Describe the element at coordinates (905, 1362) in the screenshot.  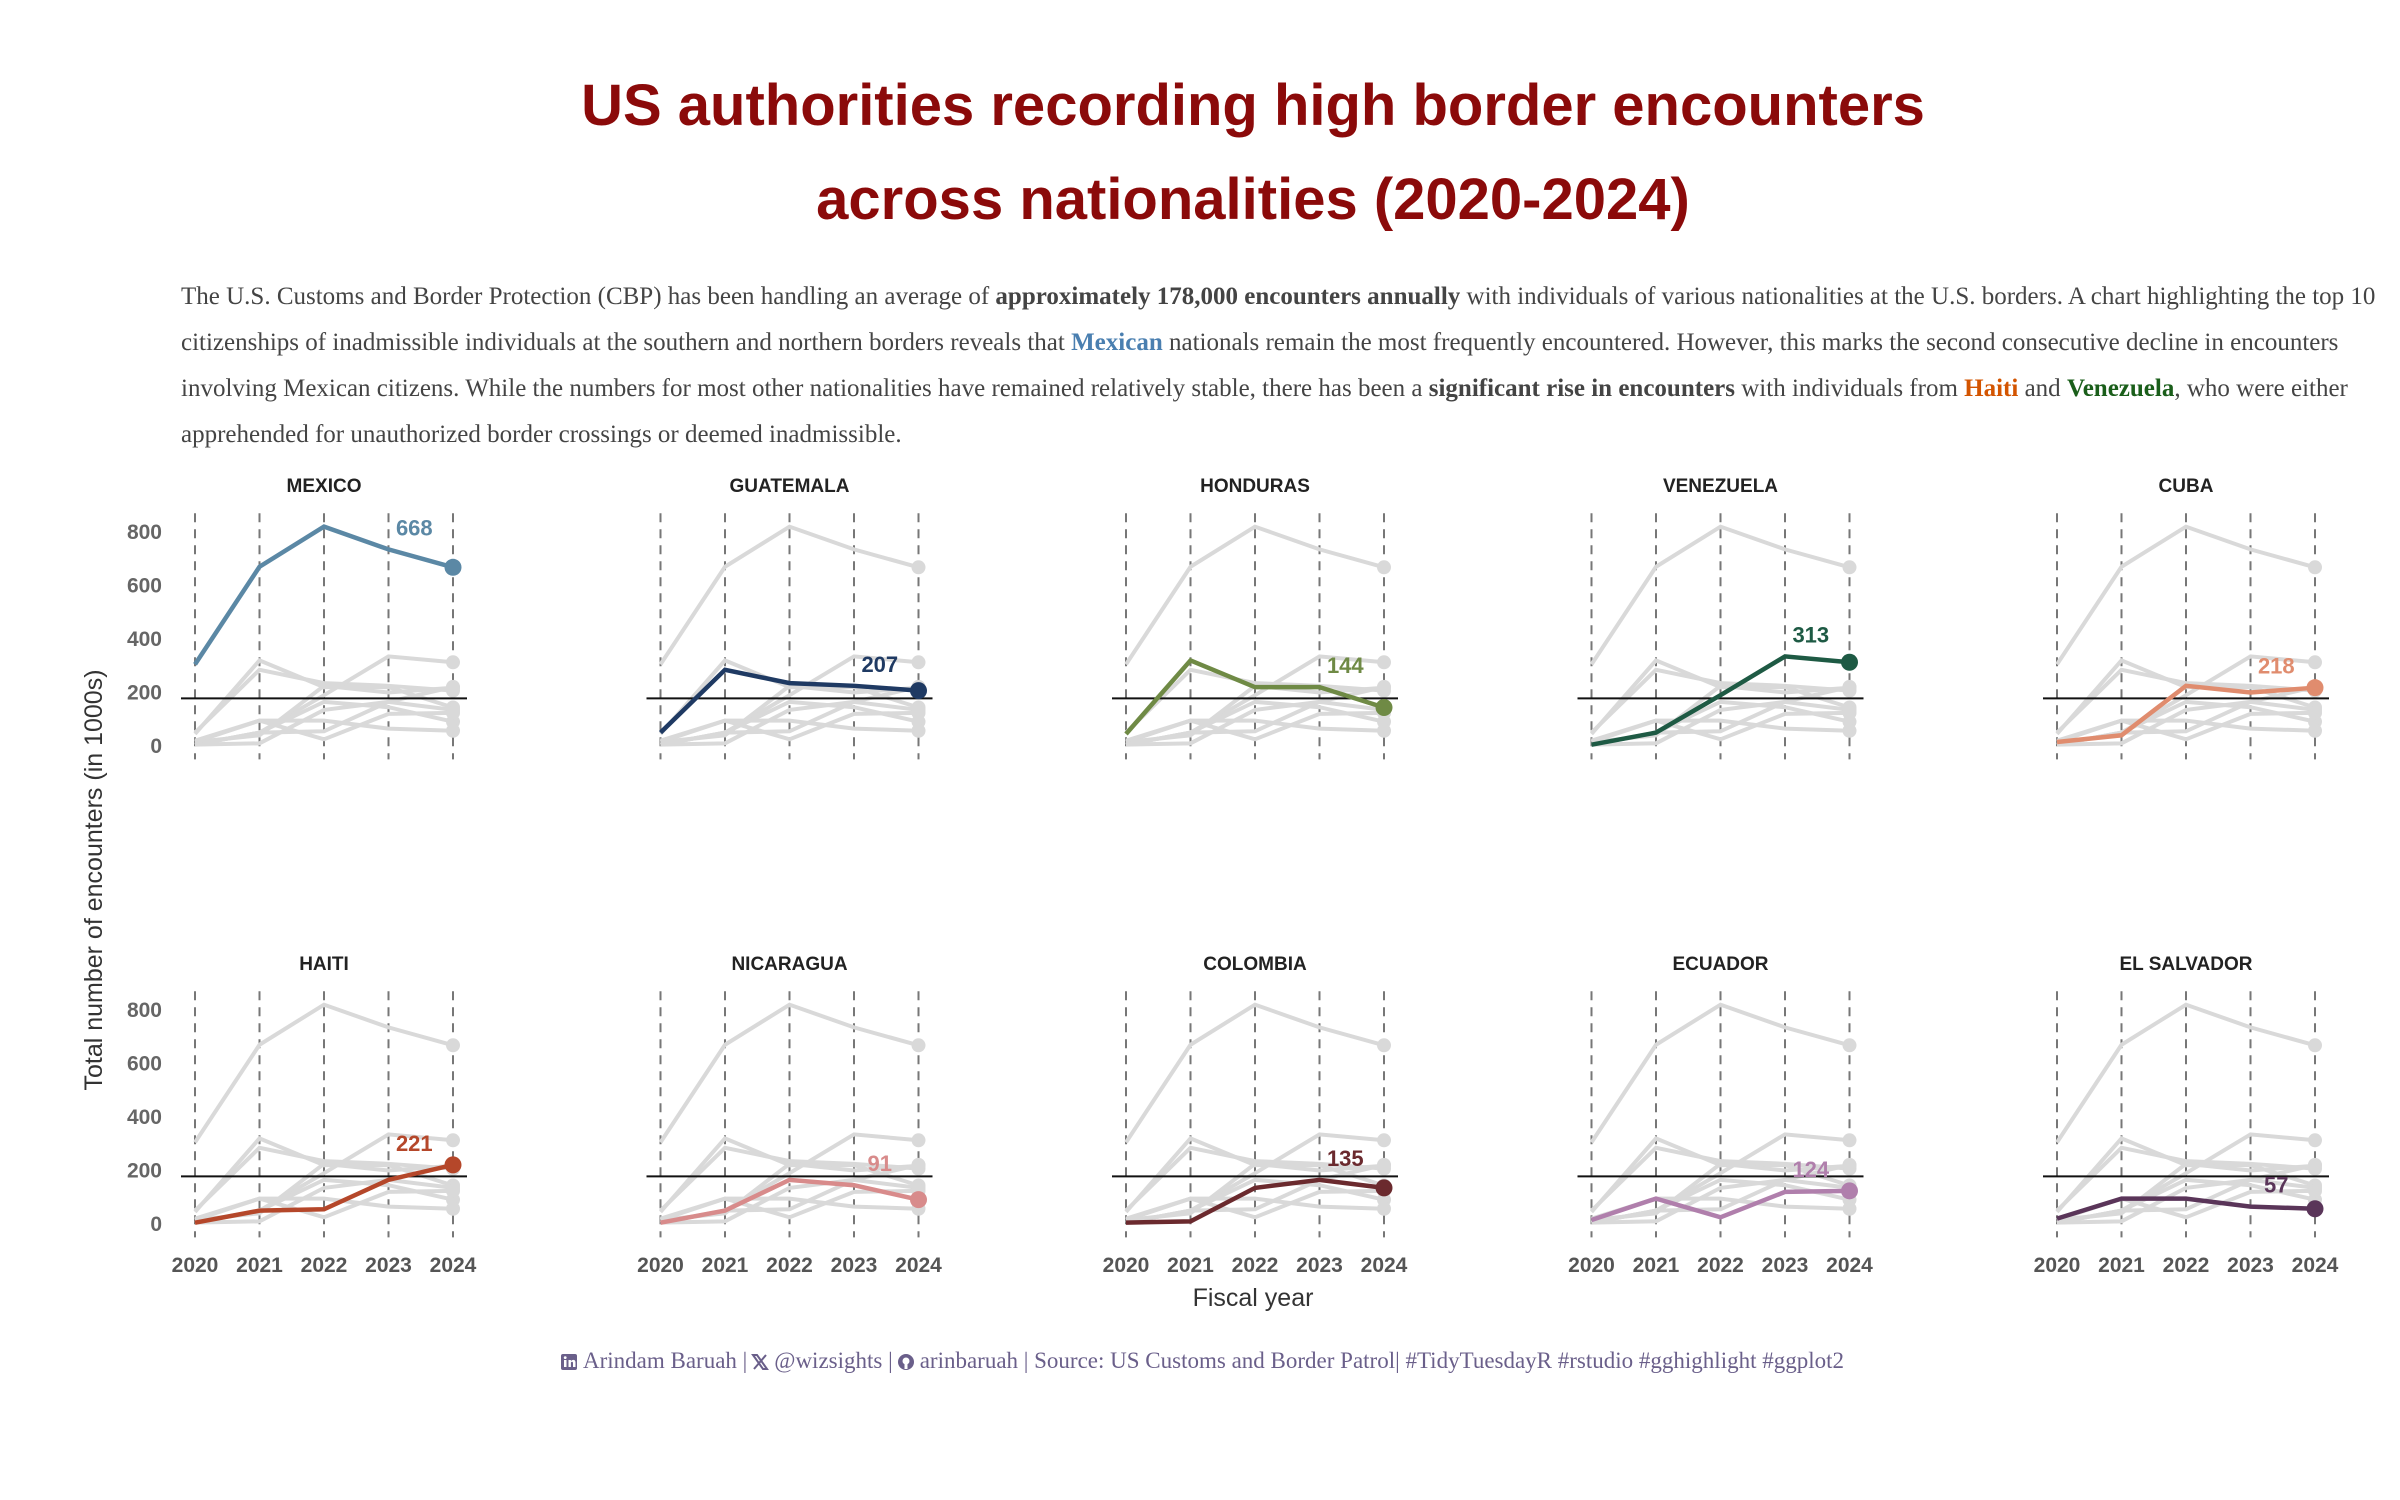
I see `github-icon` at that location.